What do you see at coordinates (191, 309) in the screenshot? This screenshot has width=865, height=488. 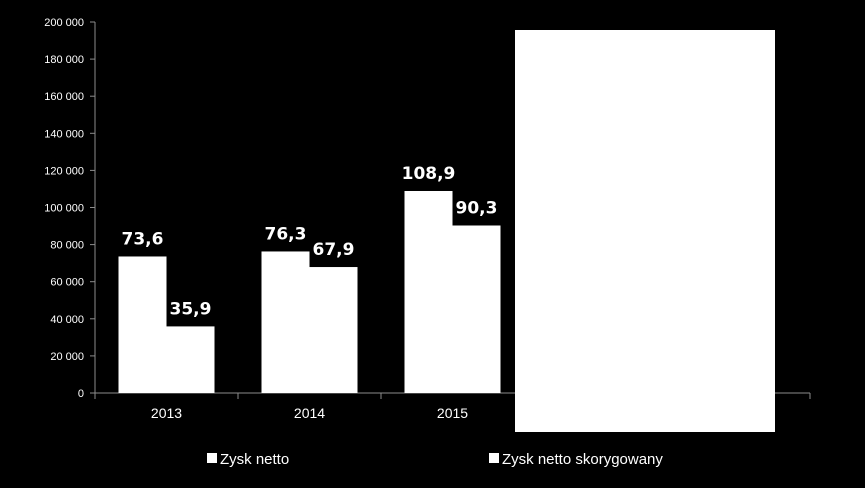 I see `data-label: 35,9` at bounding box center [191, 309].